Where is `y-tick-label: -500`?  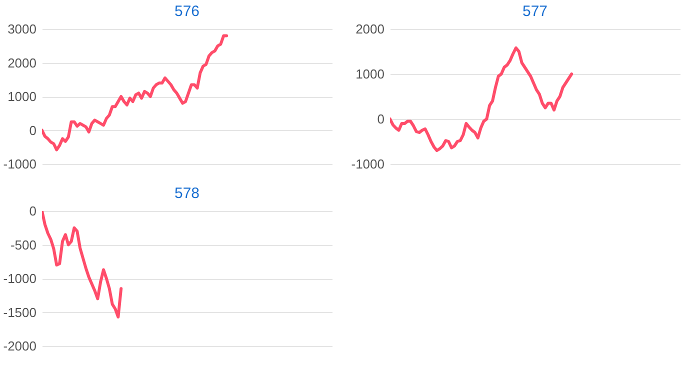
y-tick-label: -500 is located at coordinates (23, 244).